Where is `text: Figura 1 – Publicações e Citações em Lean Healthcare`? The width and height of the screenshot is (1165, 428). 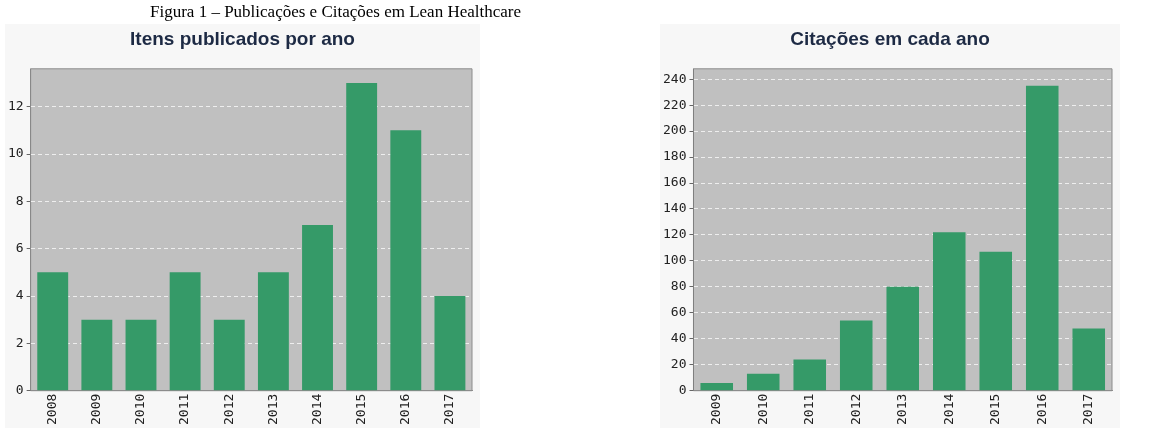
text: Figura 1 – Publicações e Citações em Lean Healthcare is located at coordinates (336, 12).